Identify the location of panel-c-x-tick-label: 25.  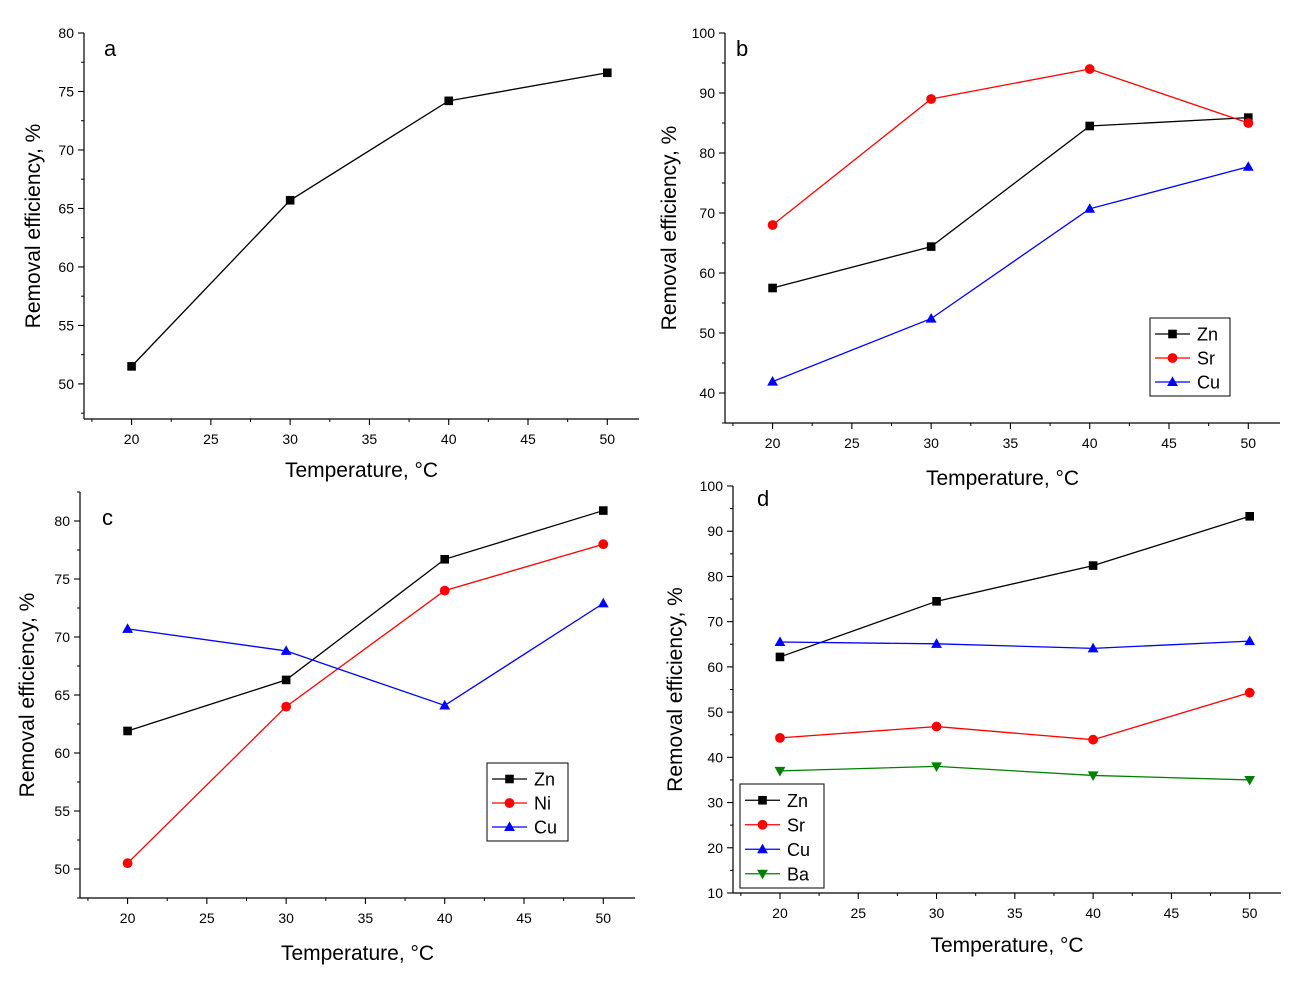
(207, 918).